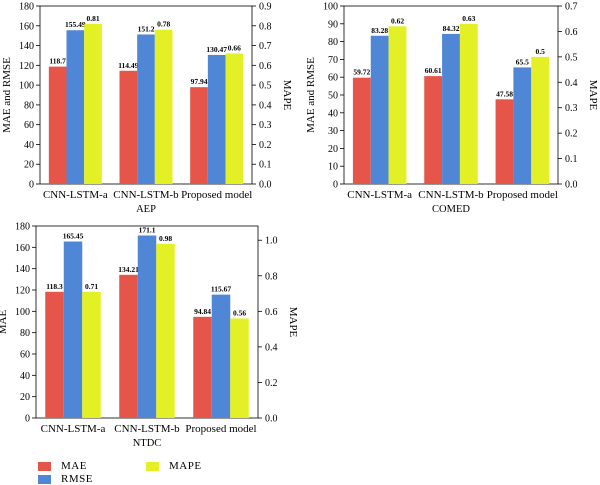  What do you see at coordinates (433, 70) in the screenshot?
I see `bar-value-label-mae: 60.61` at bounding box center [433, 70].